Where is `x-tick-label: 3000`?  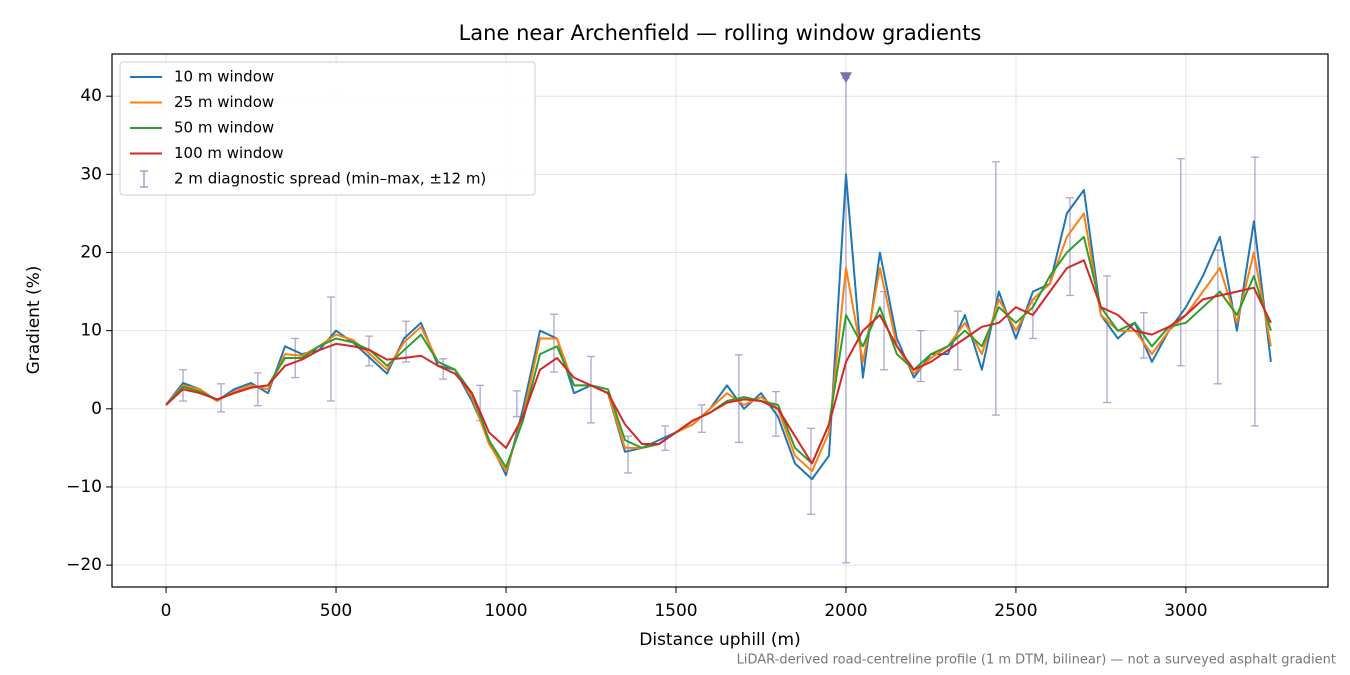
x-tick-label: 3000 is located at coordinates (1185, 611).